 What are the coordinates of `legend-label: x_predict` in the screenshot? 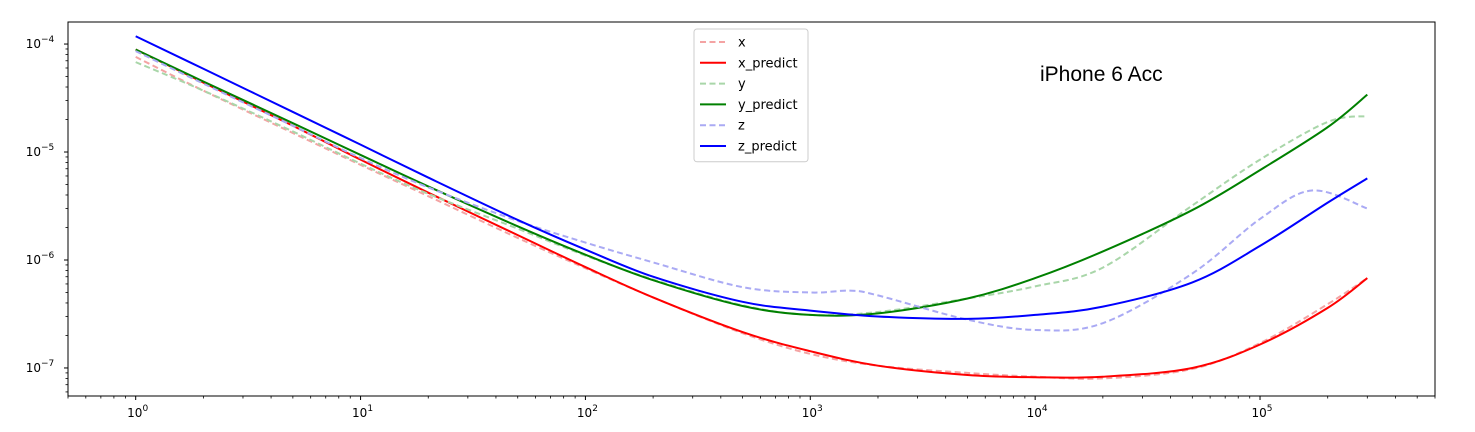 It's located at (768, 63).